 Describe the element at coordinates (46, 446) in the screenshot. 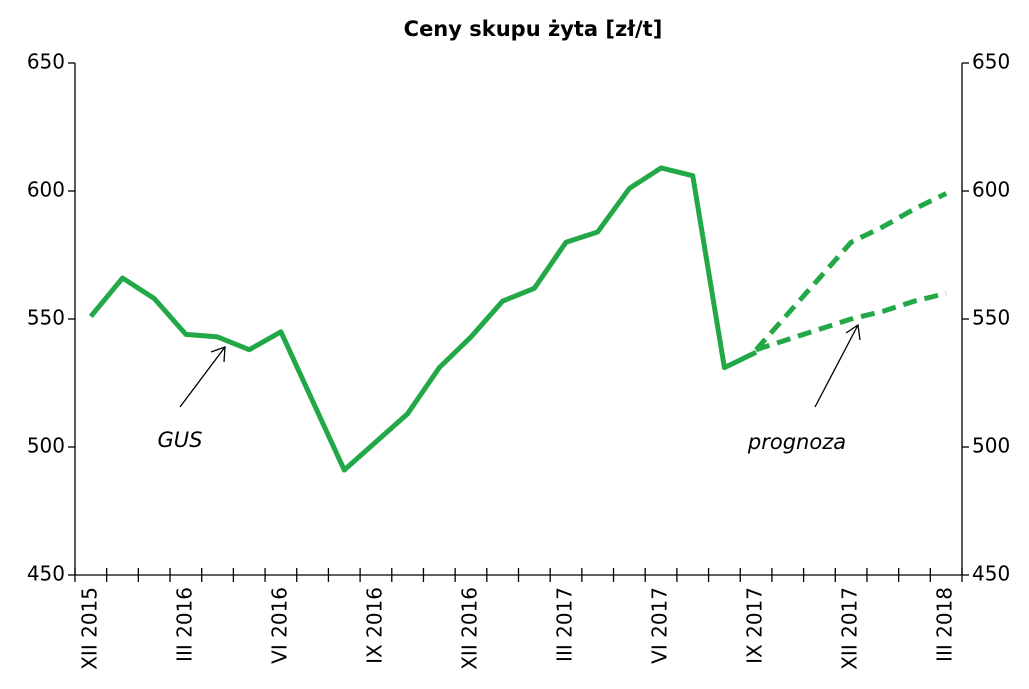

I see `y-tick-label: 500` at that location.